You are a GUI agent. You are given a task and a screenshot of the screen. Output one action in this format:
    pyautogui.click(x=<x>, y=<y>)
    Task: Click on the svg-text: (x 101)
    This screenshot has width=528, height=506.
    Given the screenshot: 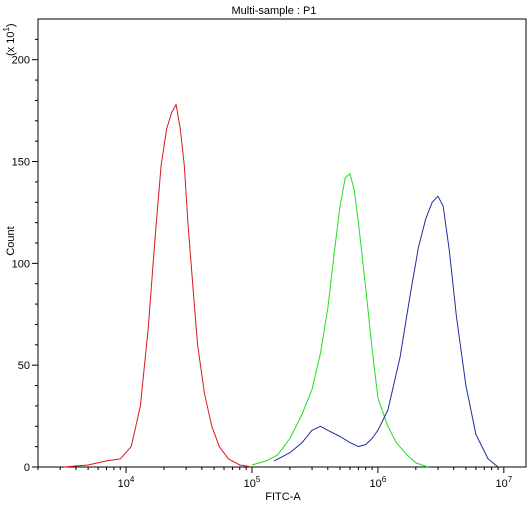 What is the action you would take?
    pyautogui.click(x=9, y=39)
    